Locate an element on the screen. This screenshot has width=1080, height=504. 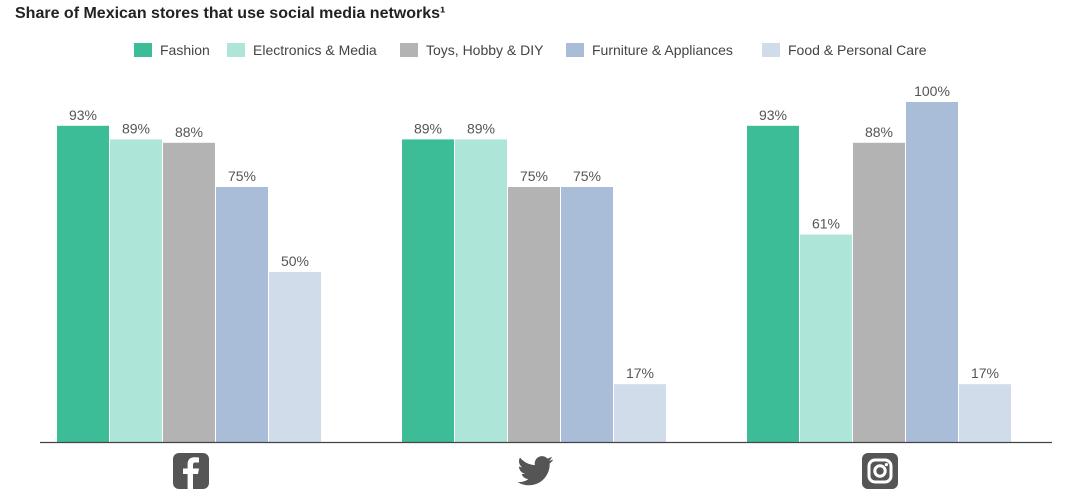
instagram-icon is located at coordinates (880, 471).